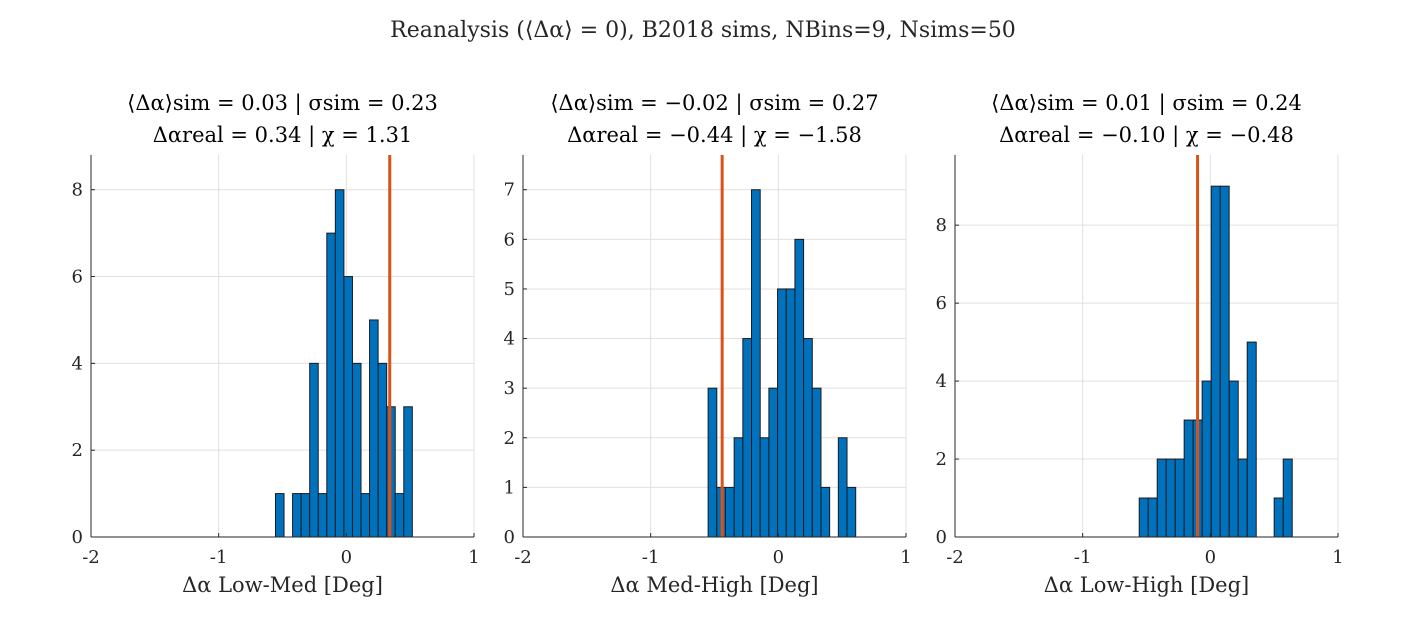 The width and height of the screenshot is (1406, 625). What do you see at coordinates (282, 585) in the screenshot?
I see `x-axis-label: Δα Low-Med [Deg]` at bounding box center [282, 585].